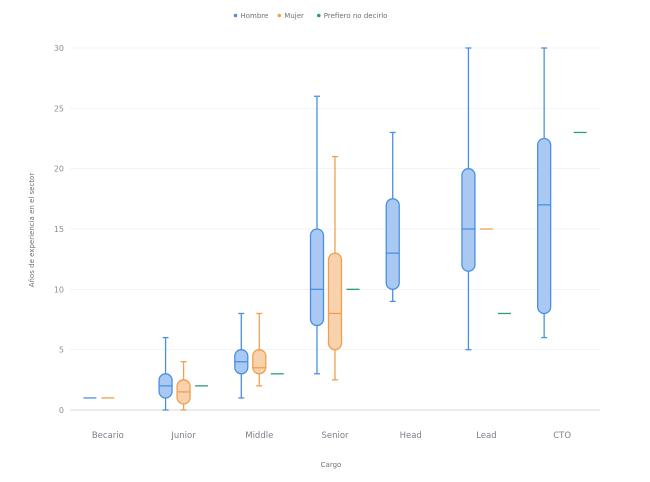 The height and width of the screenshot is (482, 650). What do you see at coordinates (331, 465) in the screenshot?
I see `x-axis-title: Cargo` at bounding box center [331, 465].